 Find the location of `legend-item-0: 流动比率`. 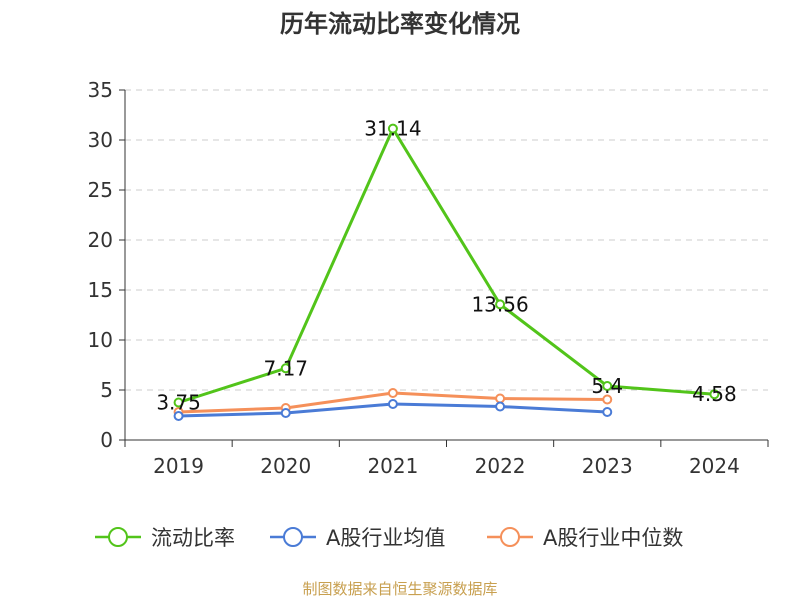

legend-item-0: 流动比率 is located at coordinates (165, 538).